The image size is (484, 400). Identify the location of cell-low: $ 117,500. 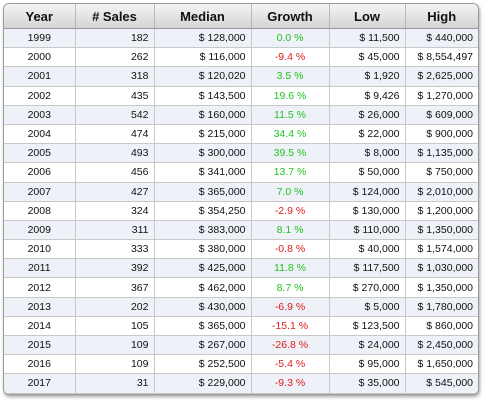
(367, 268).